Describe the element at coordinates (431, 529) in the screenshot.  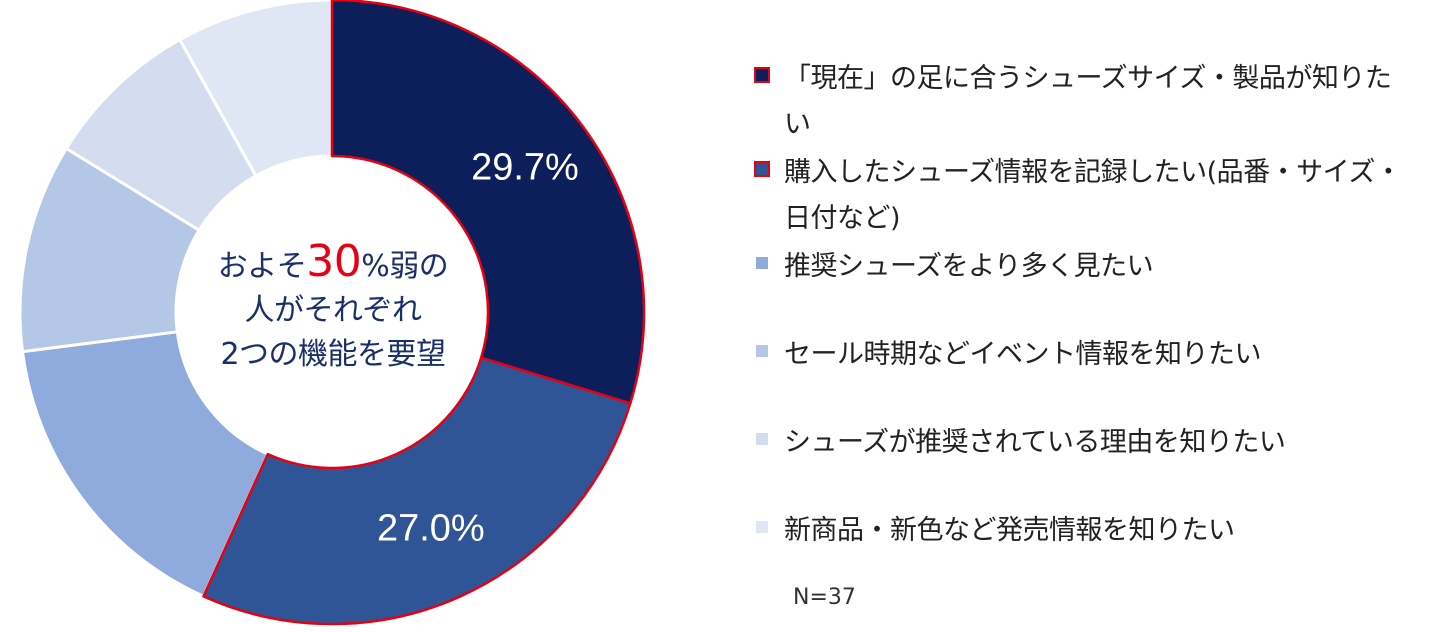
I see `slice-value-label-1: 27.0%` at that location.